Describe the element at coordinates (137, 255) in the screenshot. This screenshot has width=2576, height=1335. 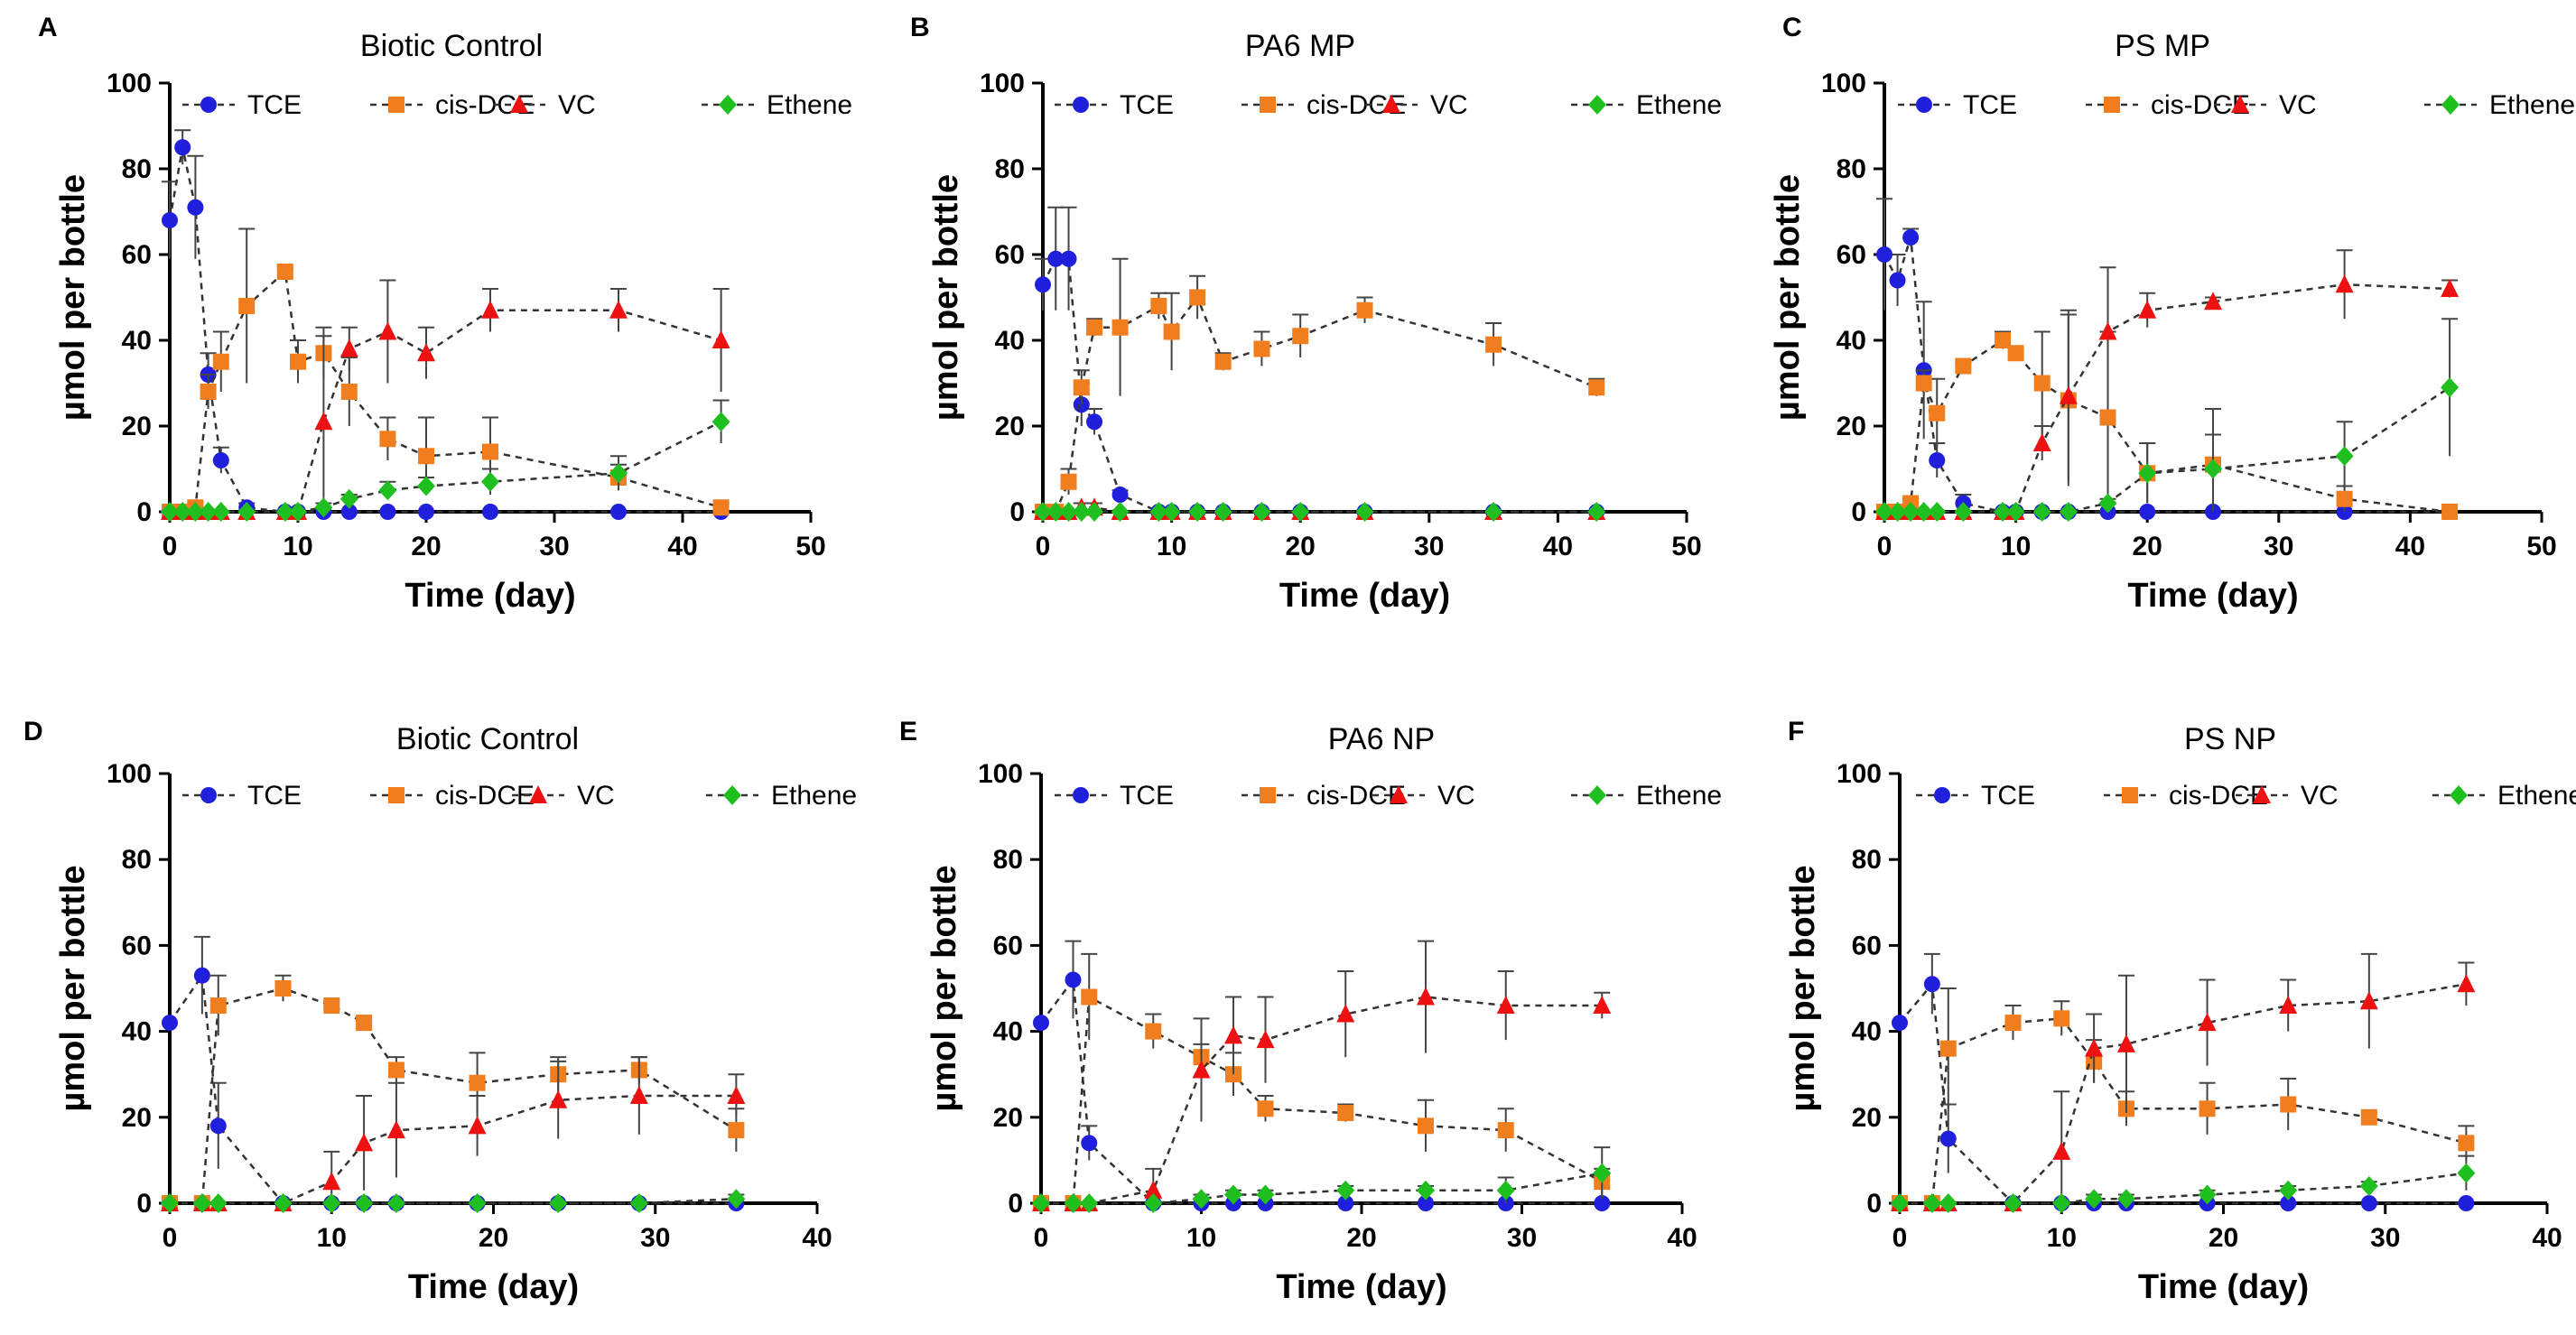
I see `chart-a-y-tick-label: 60` at that location.